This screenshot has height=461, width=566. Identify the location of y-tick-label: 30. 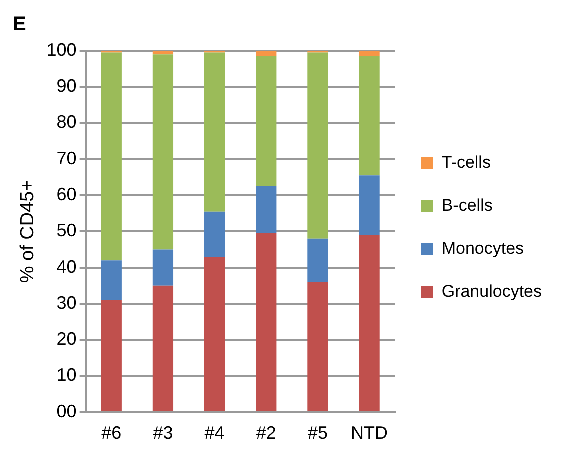
(66, 302).